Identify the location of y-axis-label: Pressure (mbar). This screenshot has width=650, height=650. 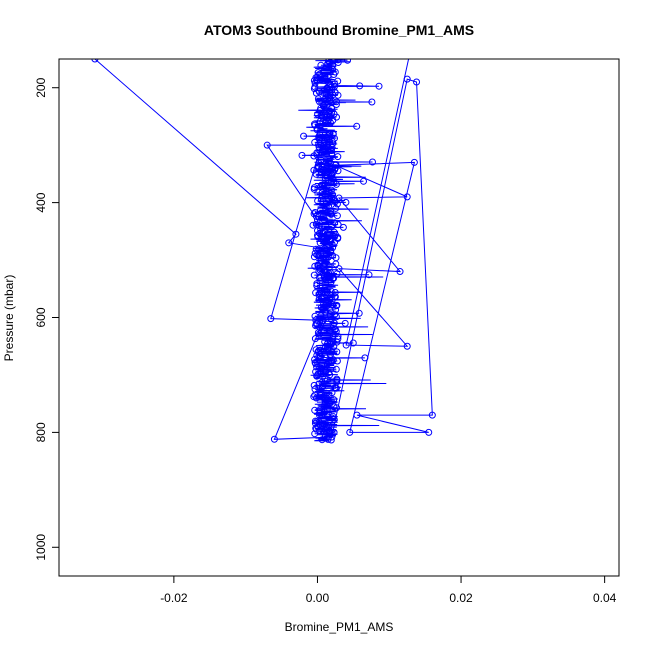
(9, 318).